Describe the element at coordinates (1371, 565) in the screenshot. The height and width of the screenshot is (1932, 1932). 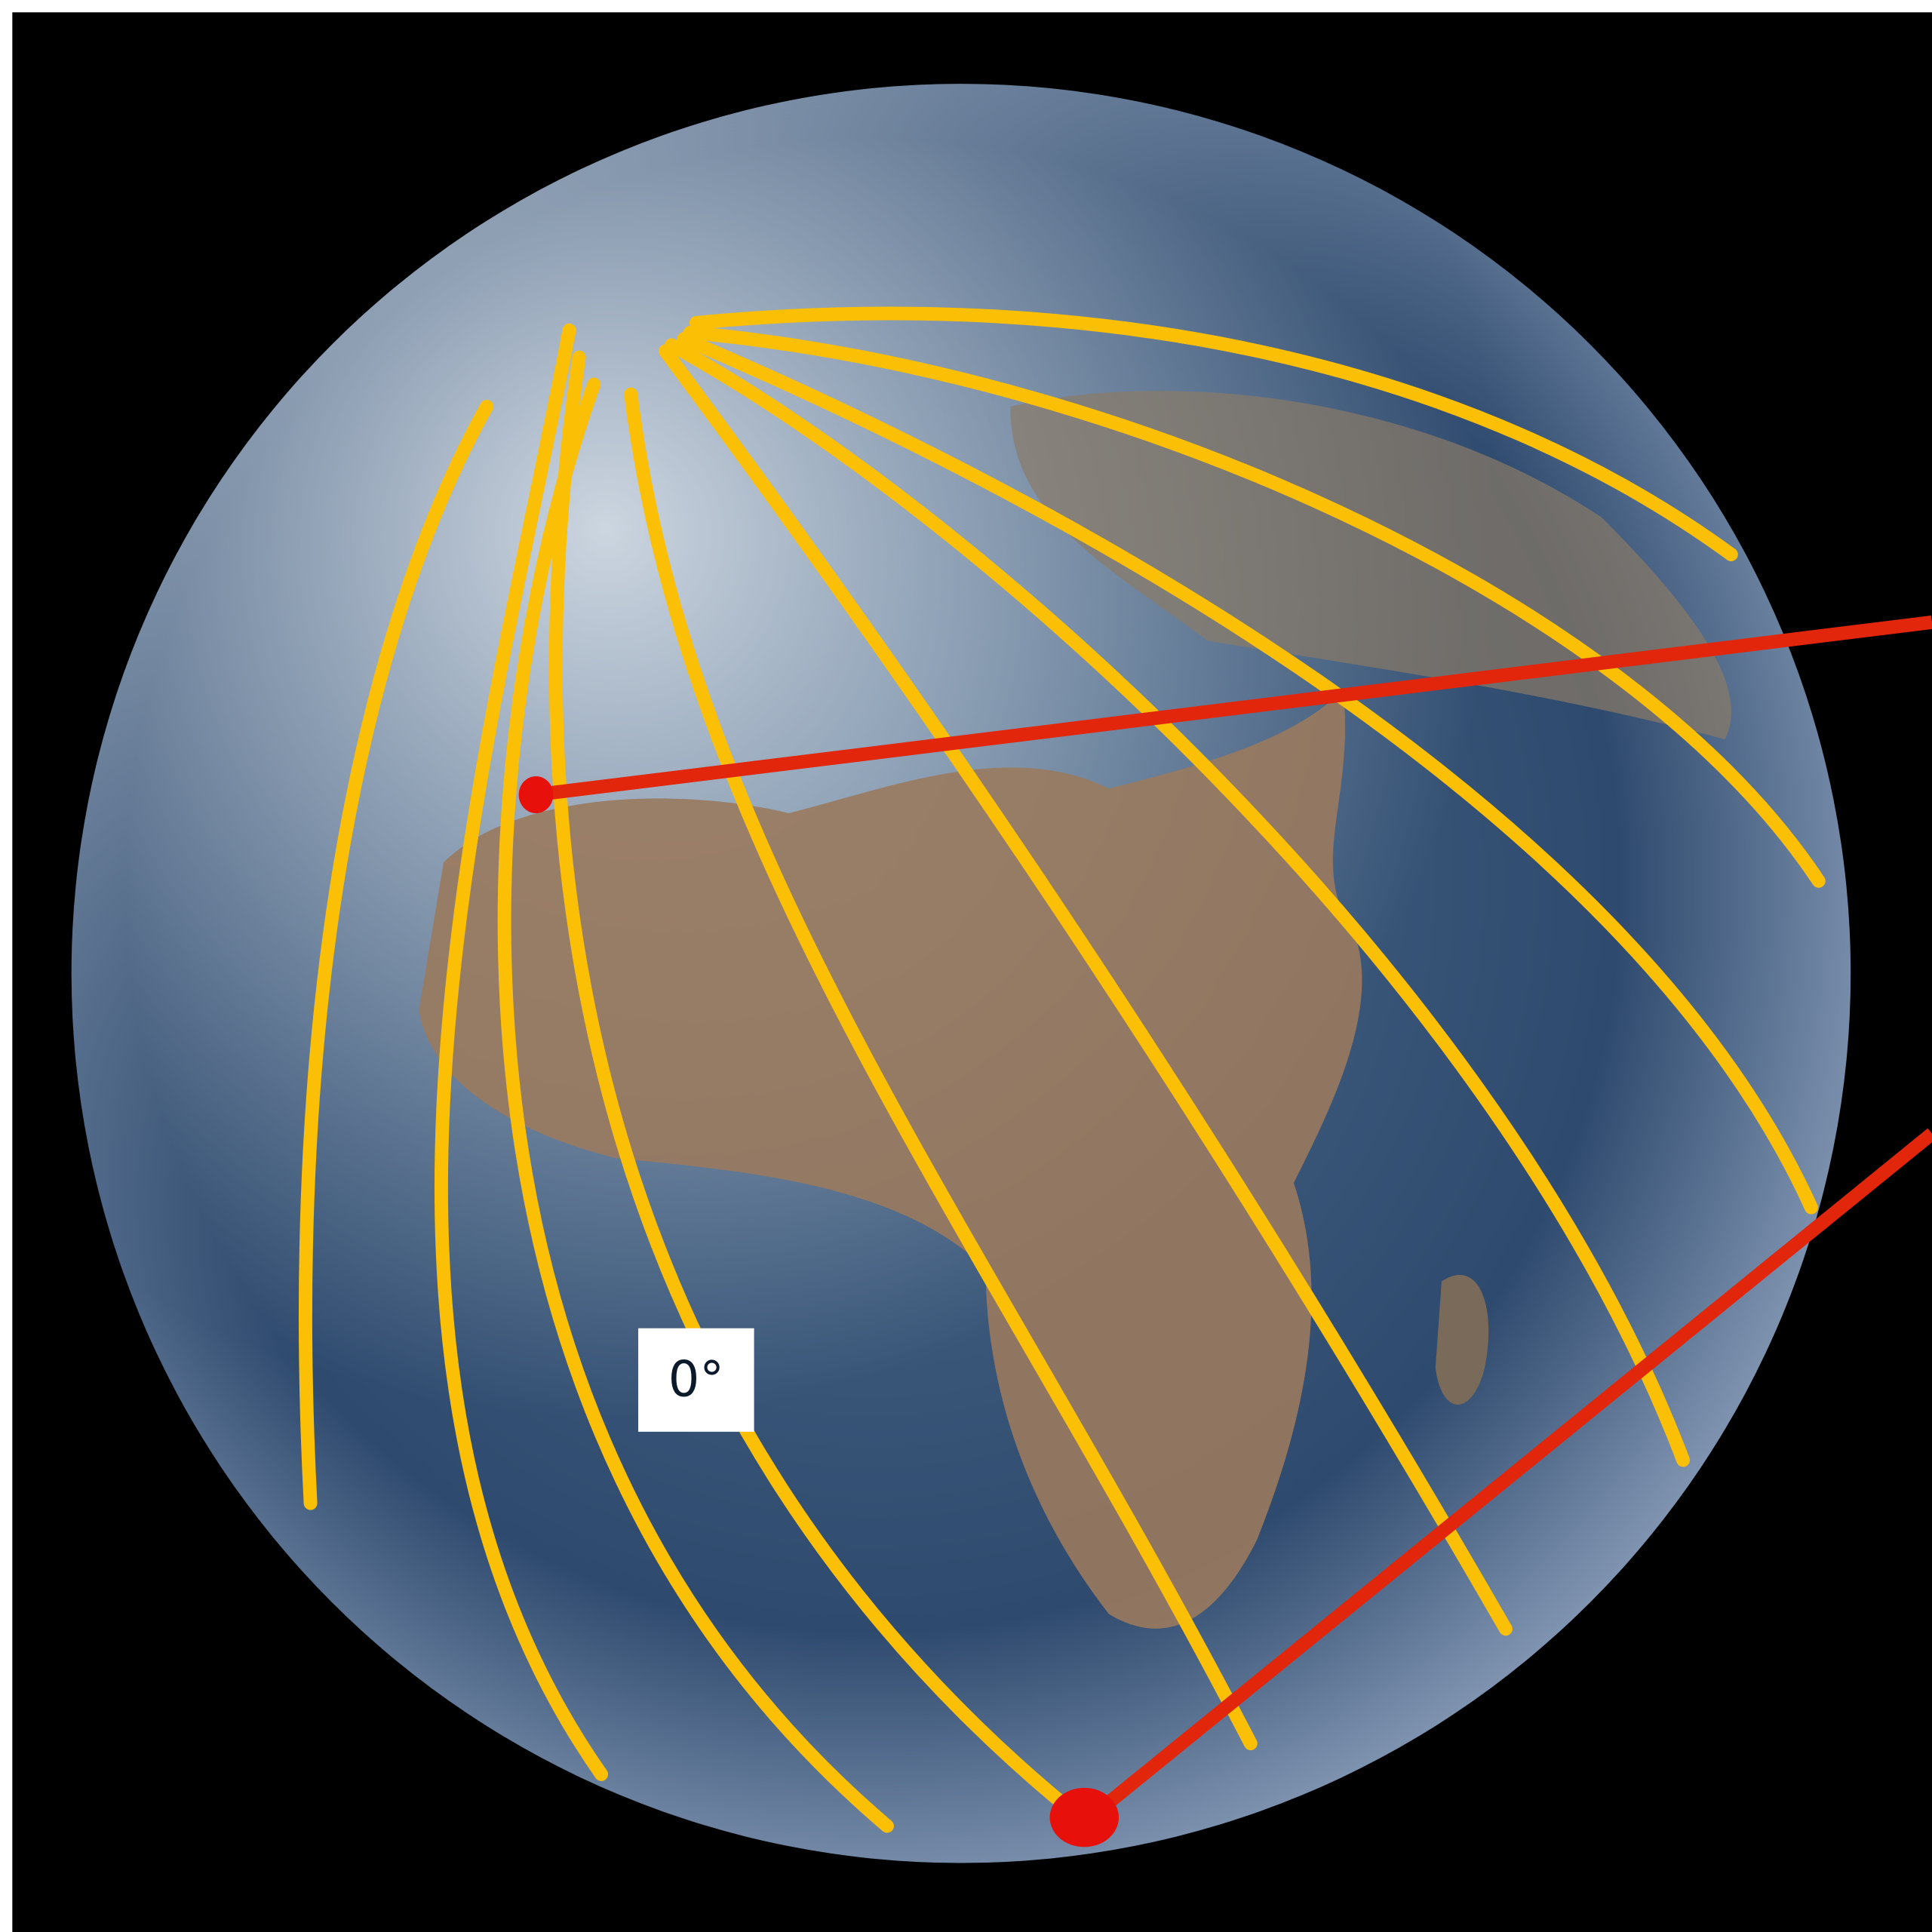
I see `eurasia-landmass` at that location.